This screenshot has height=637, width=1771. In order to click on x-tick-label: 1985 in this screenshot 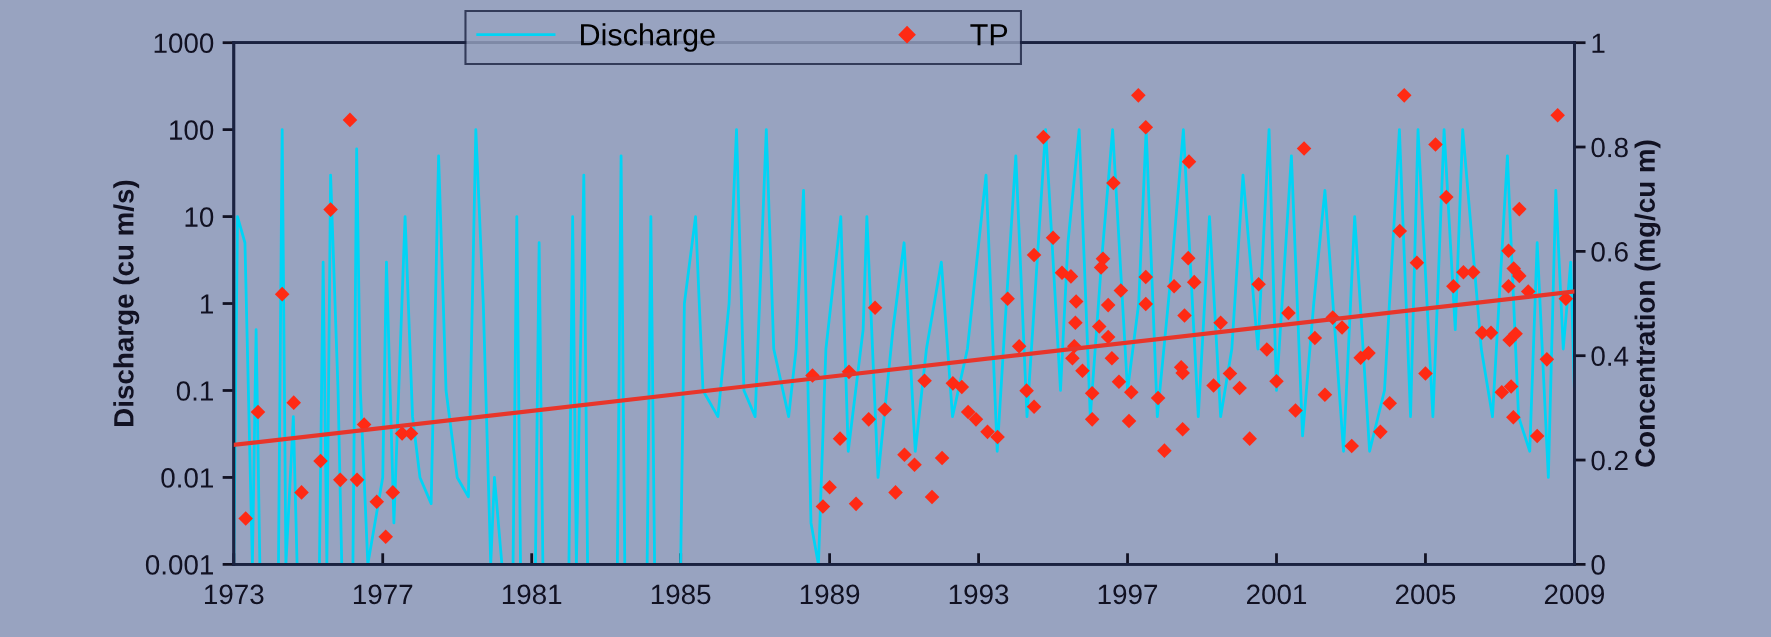, I will do `click(681, 594)`.